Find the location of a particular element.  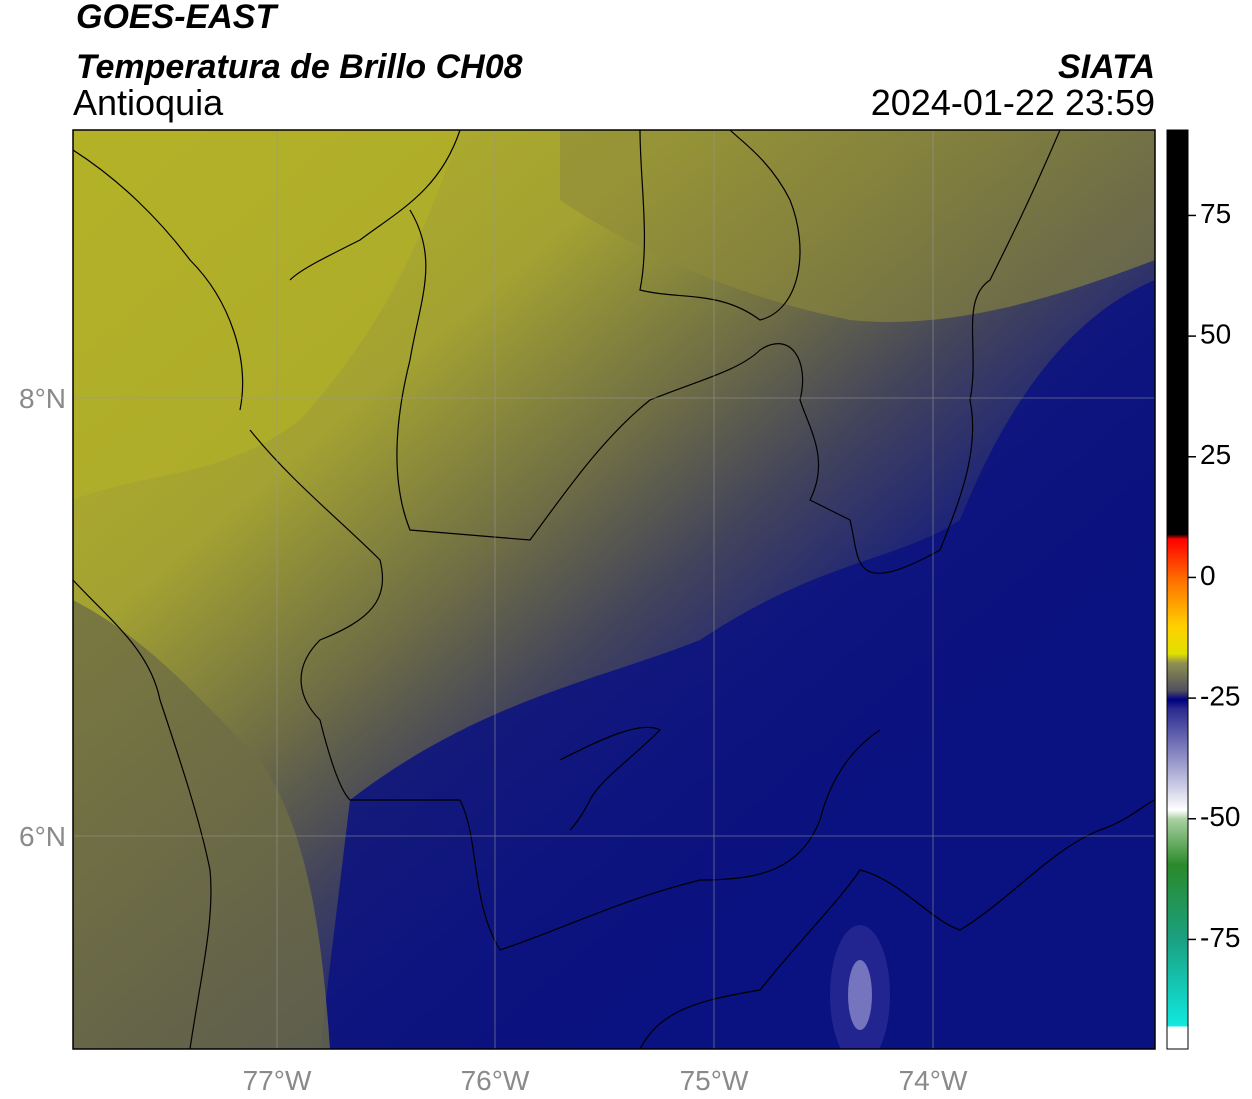

colorbar-tick-label: -50 is located at coordinates (1220, 816).